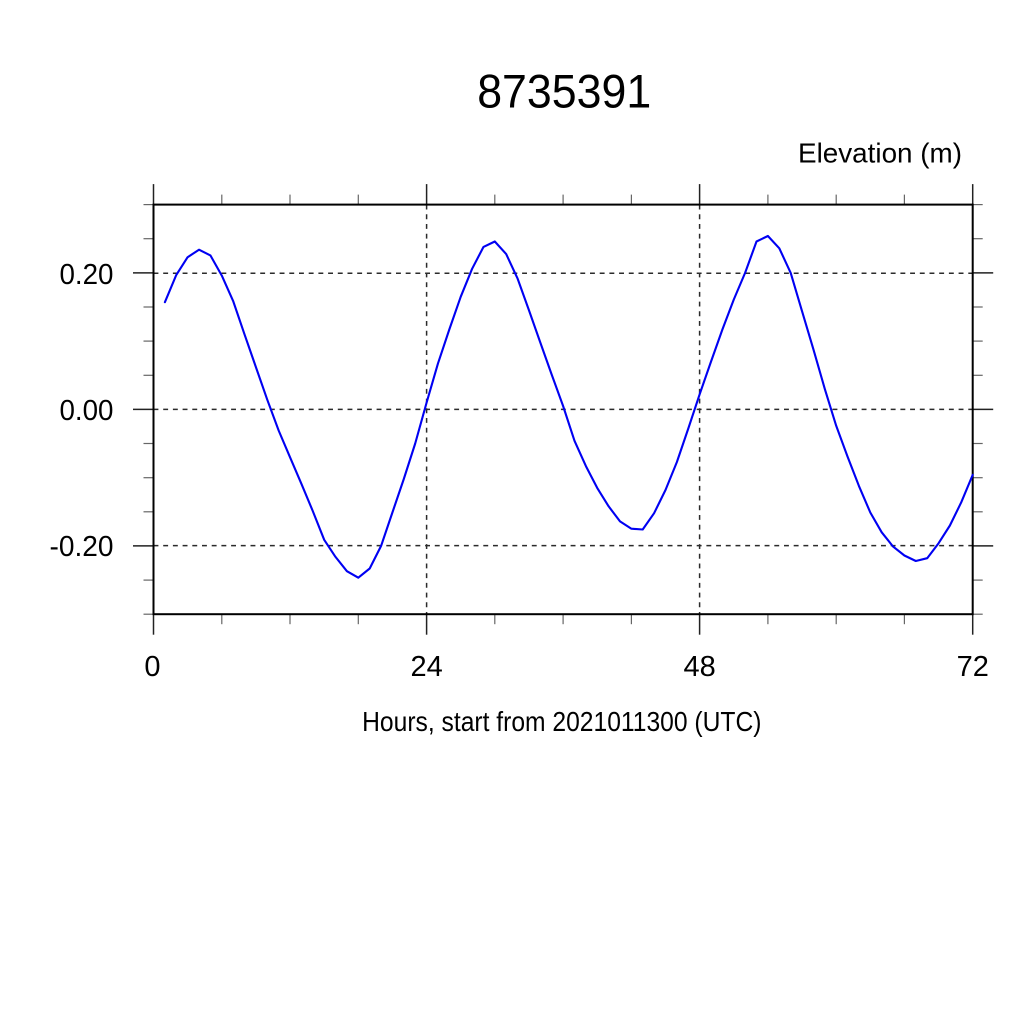 This screenshot has height=1024, width=1024. I want to click on svg-text: 0.20, so click(87, 275).